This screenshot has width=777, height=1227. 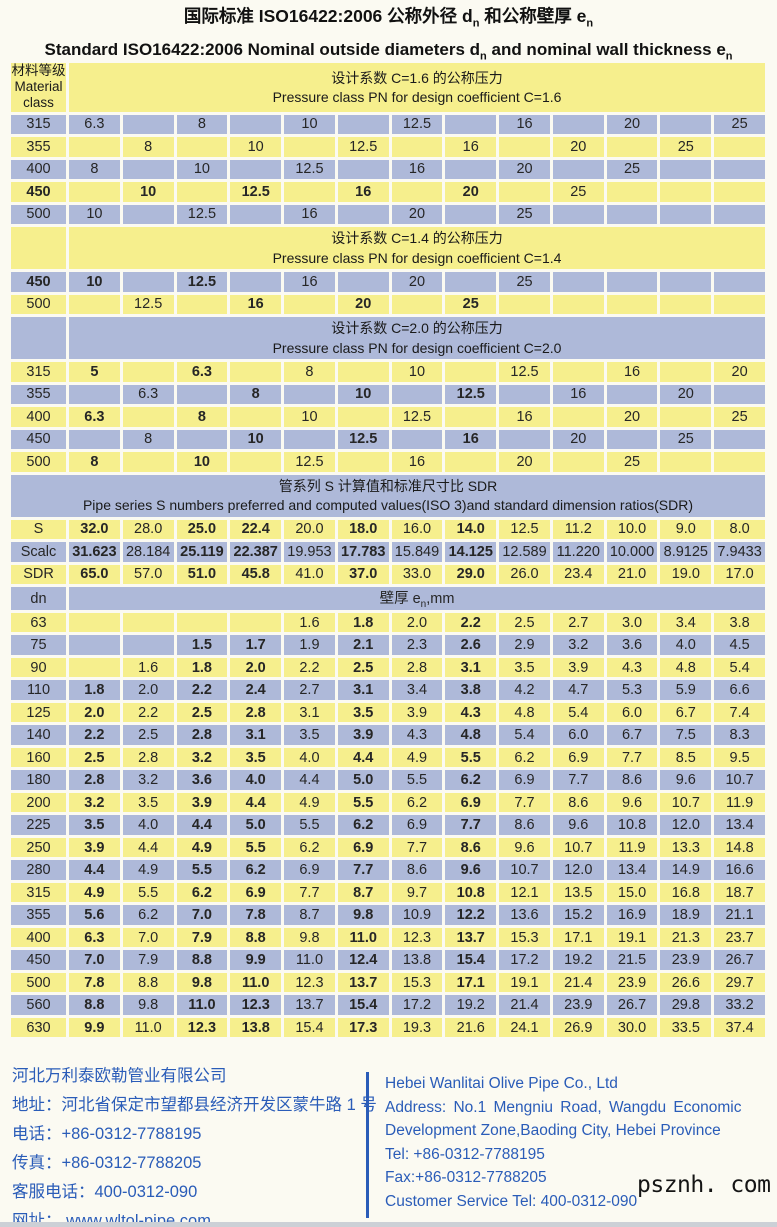 I want to click on value-cell: 13.8, so click(x=417, y=960).